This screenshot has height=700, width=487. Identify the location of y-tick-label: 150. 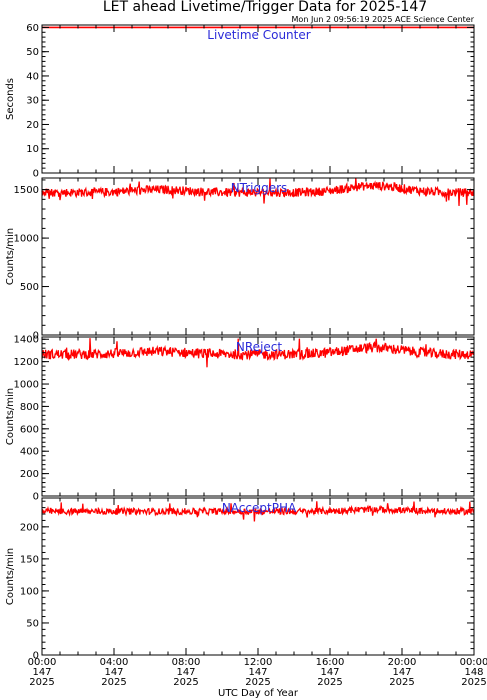
(29, 559).